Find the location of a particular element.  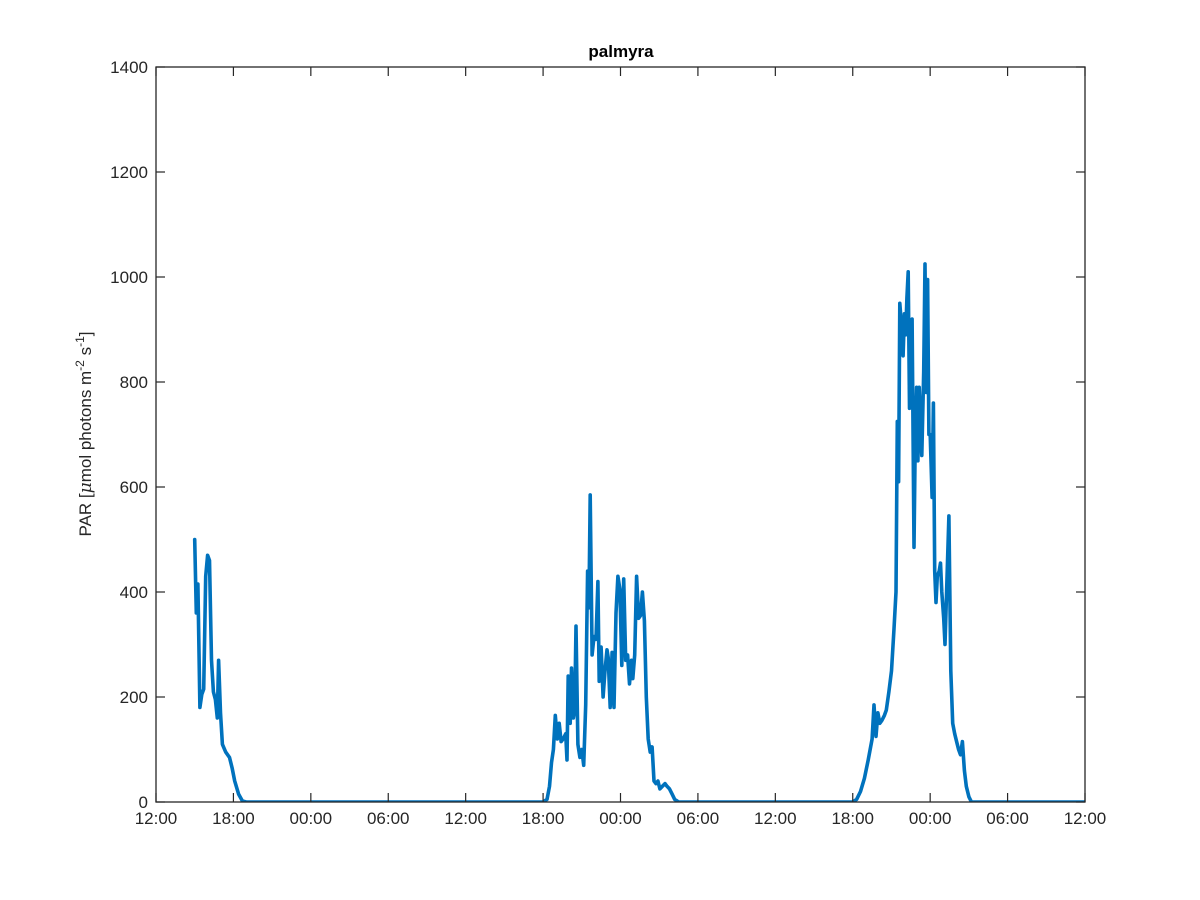

y-axis-label: PAR [μmol photons m-2 s-1] is located at coordinates (84, 433).